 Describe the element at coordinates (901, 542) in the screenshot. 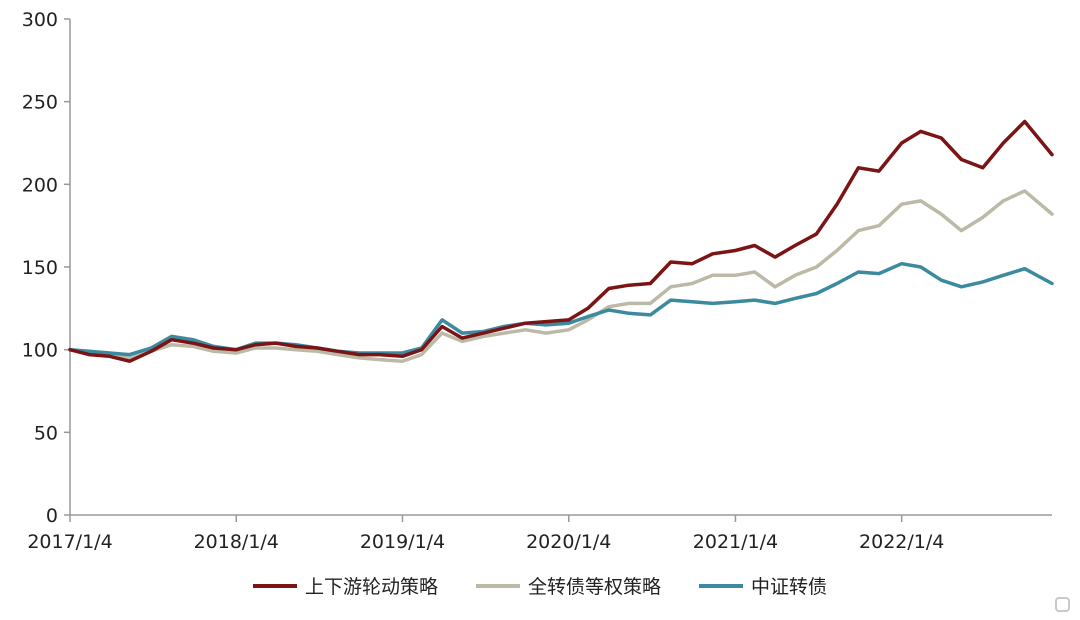

I see `x-tick-label: 2022/1/4` at that location.